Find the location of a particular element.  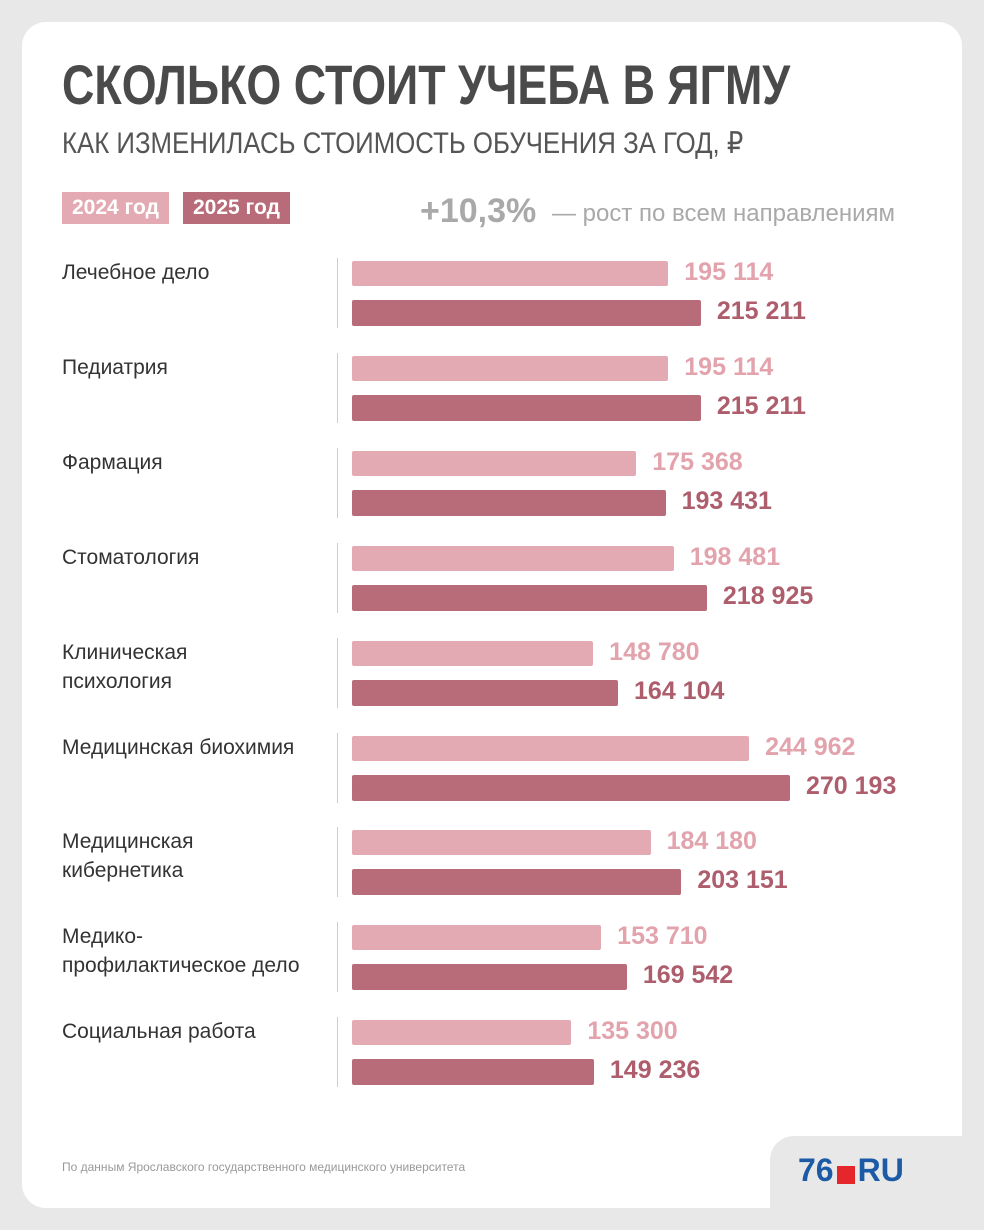

logo: 76 RU is located at coordinates (851, 1170).